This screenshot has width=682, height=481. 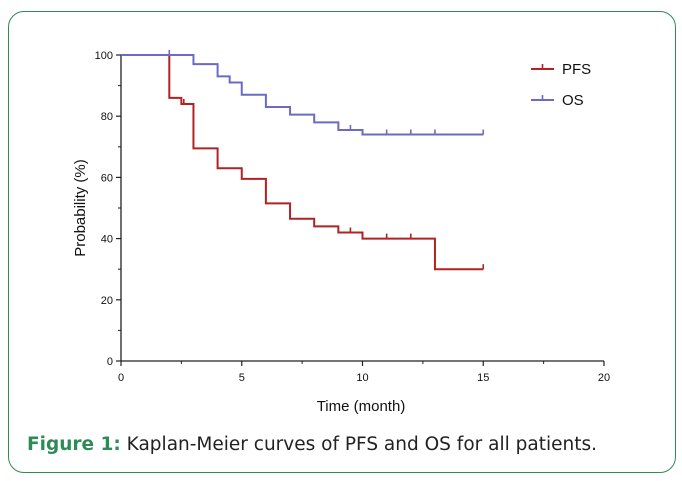 I want to click on legend-label-os: OS, so click(x=573, y=100).